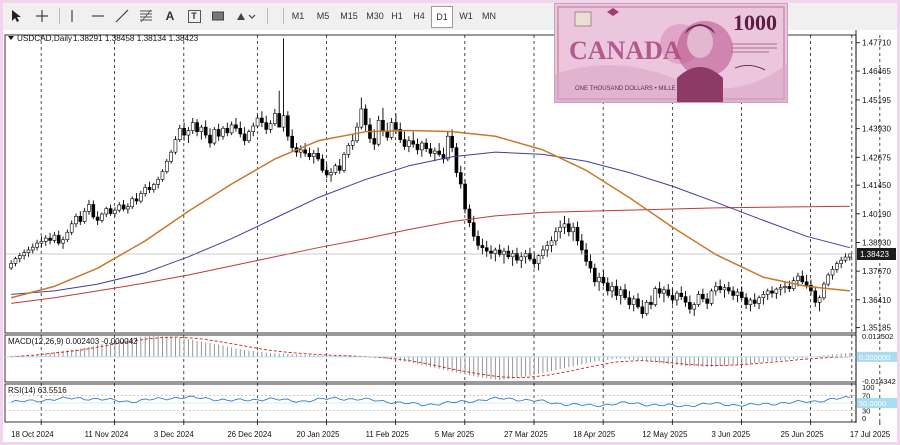  What do you see at coordinates (388, 434) in the screenshot?
I see `time-tick-label: 11 Feb 2025` at bounding box center [388, 434].